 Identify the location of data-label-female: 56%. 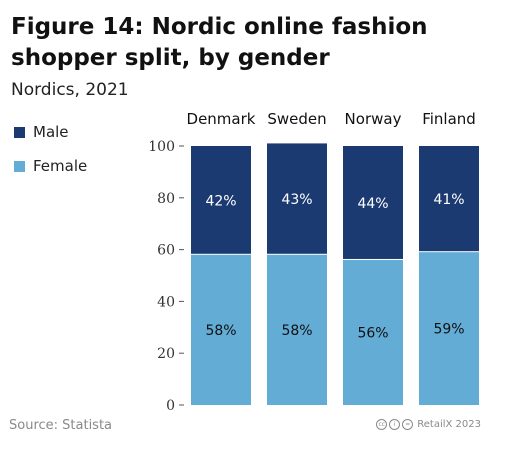
(372, 333).